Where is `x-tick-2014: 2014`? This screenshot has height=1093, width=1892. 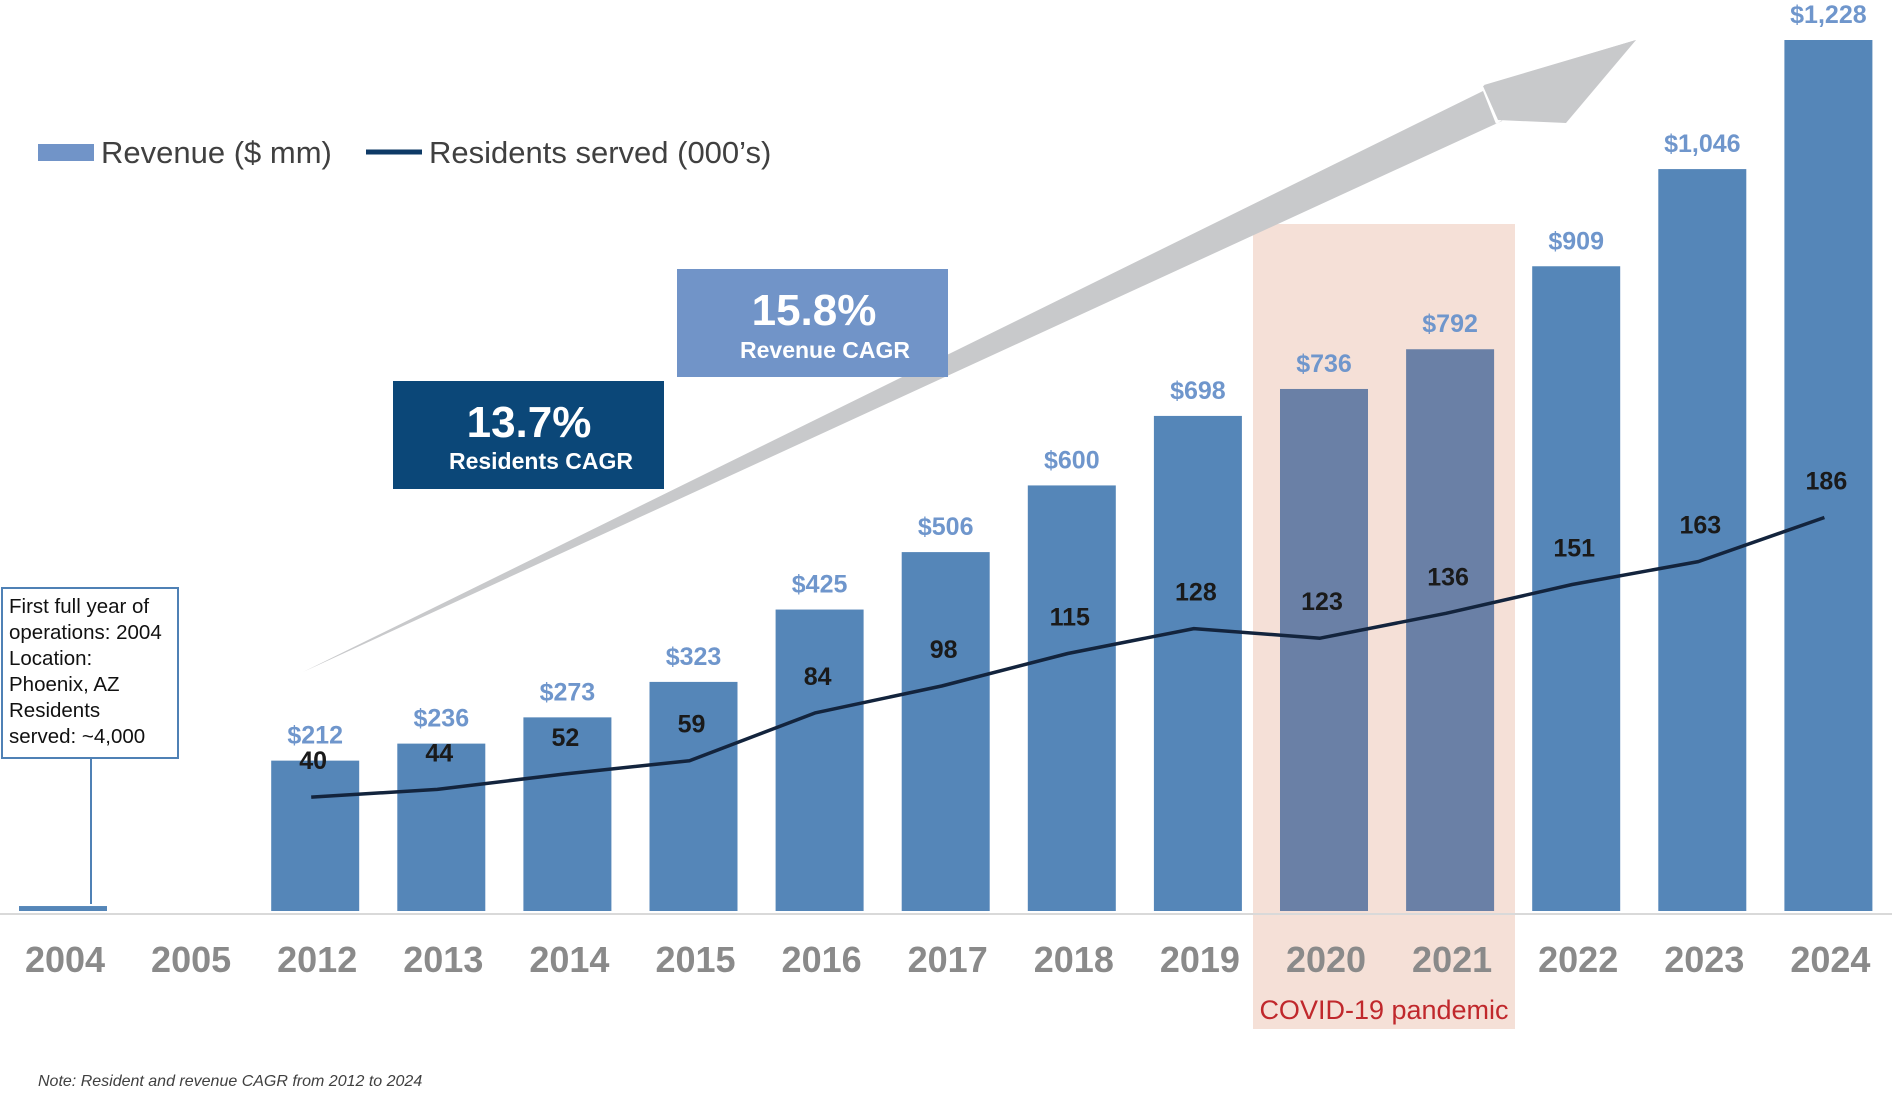 x-tick-2014: 2014 is located at coordinates (569, 959).